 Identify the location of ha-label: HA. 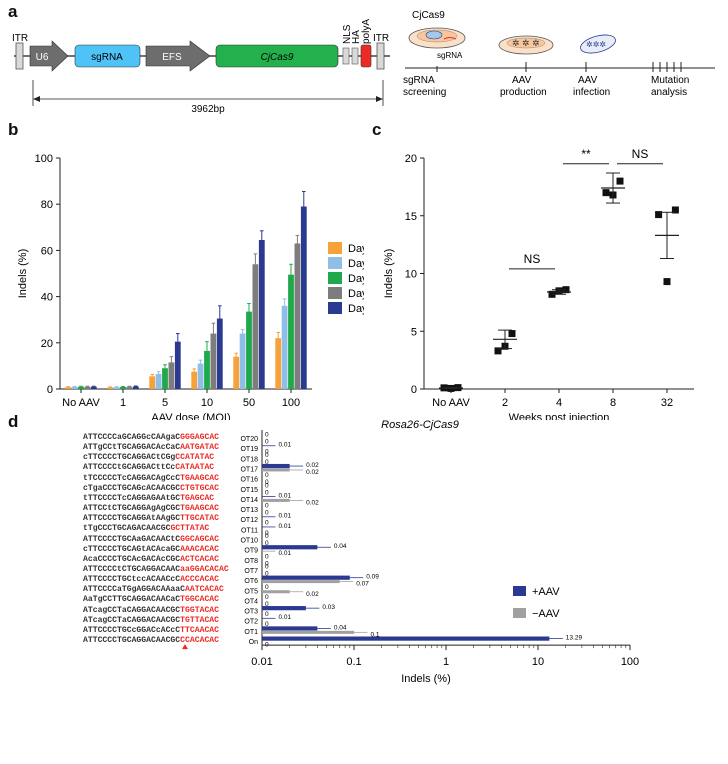
(356, 37).